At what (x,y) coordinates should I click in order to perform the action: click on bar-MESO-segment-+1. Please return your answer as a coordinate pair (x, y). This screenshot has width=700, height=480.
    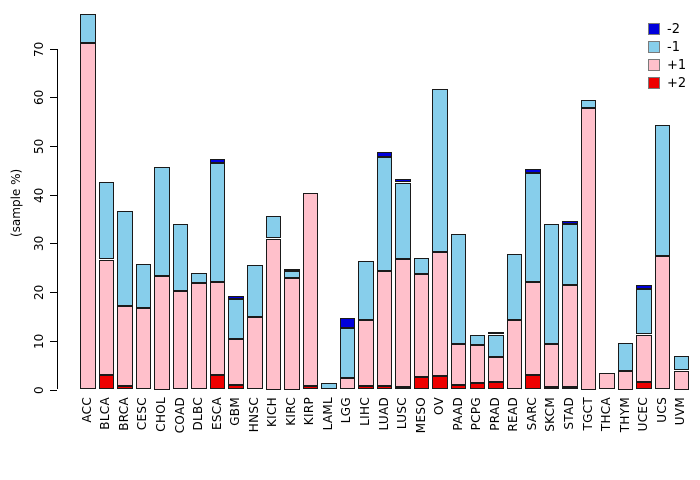
    Looking at the image, I should click on (421, 325).